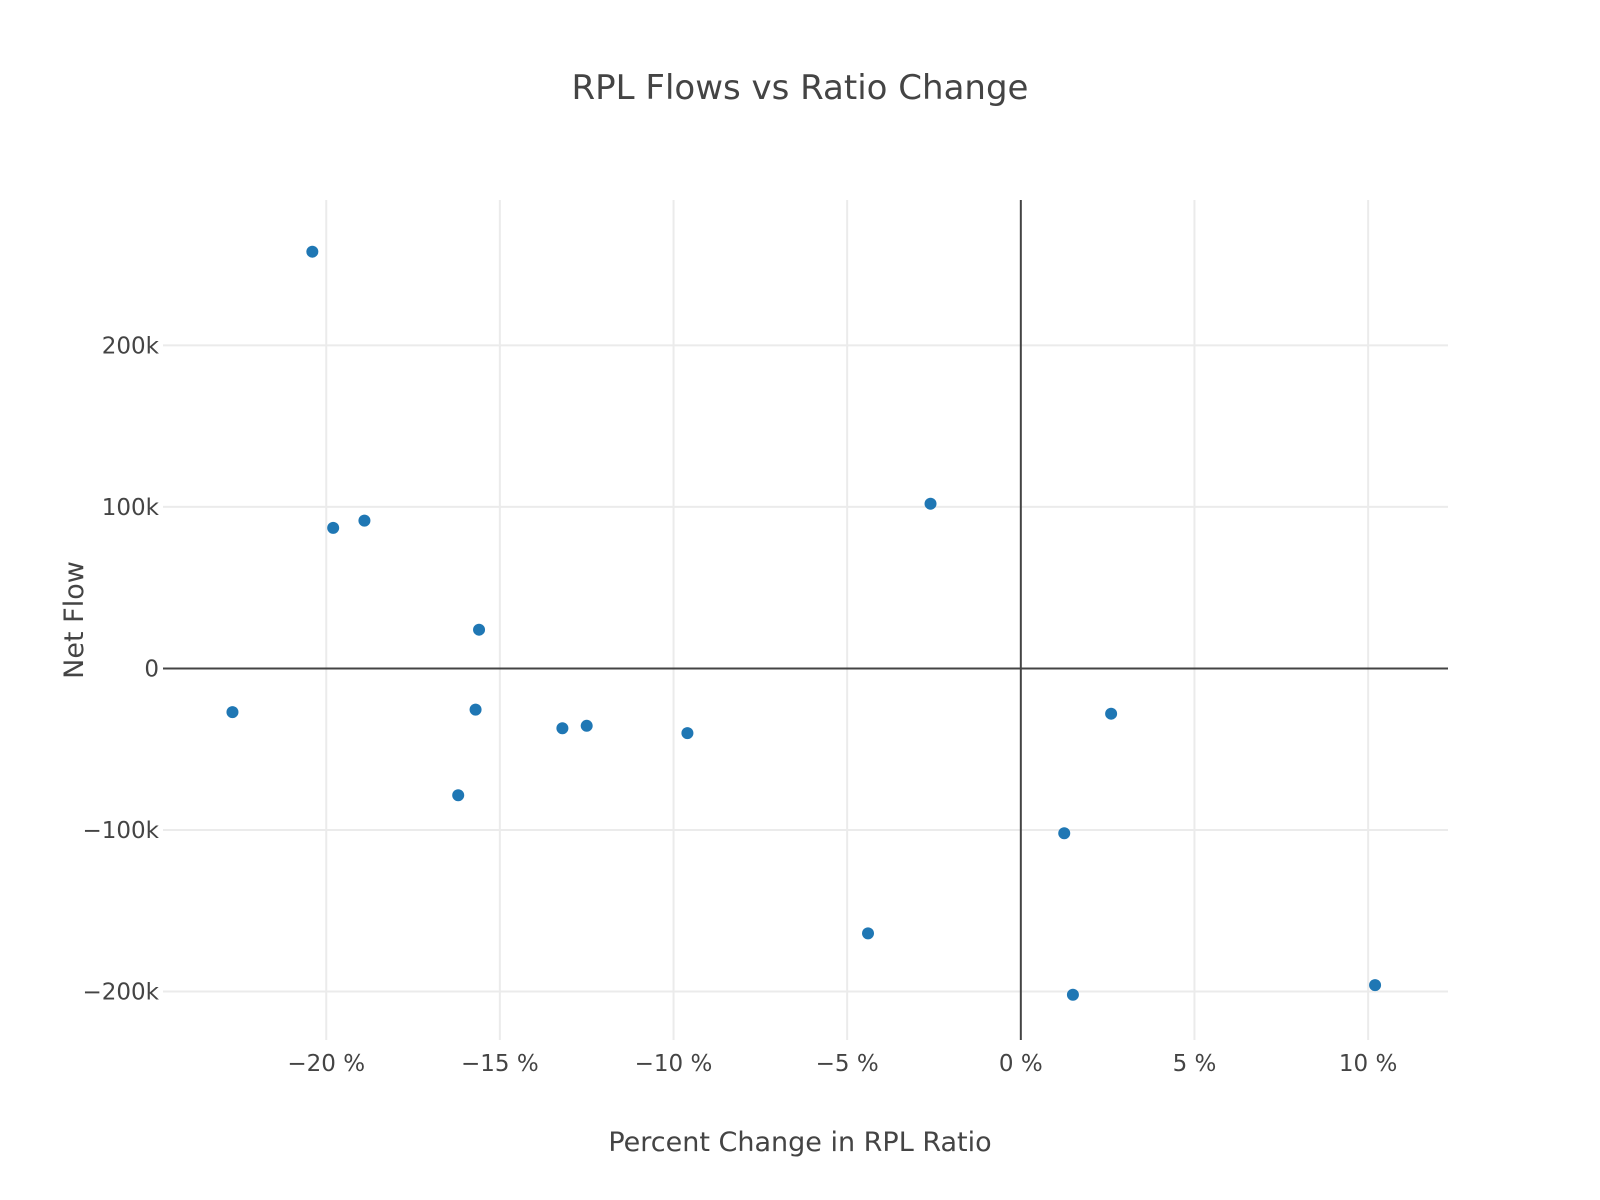  Describe the element at coordinates (500, 1064) in the screenshot. I see `x-tick-label: −15 %` at that location.